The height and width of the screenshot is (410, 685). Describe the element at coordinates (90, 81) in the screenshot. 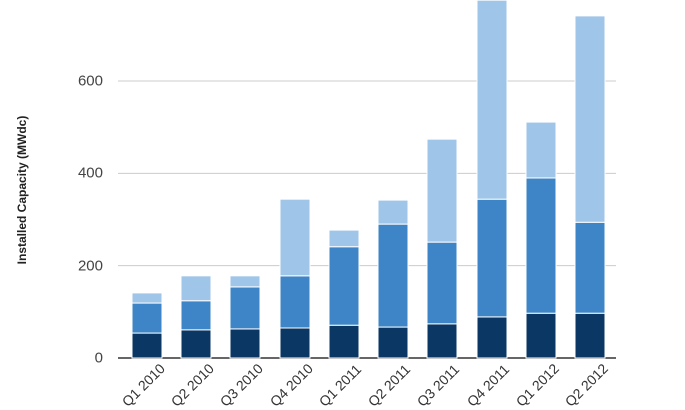

I see `y-tick-label: 600` at that location.